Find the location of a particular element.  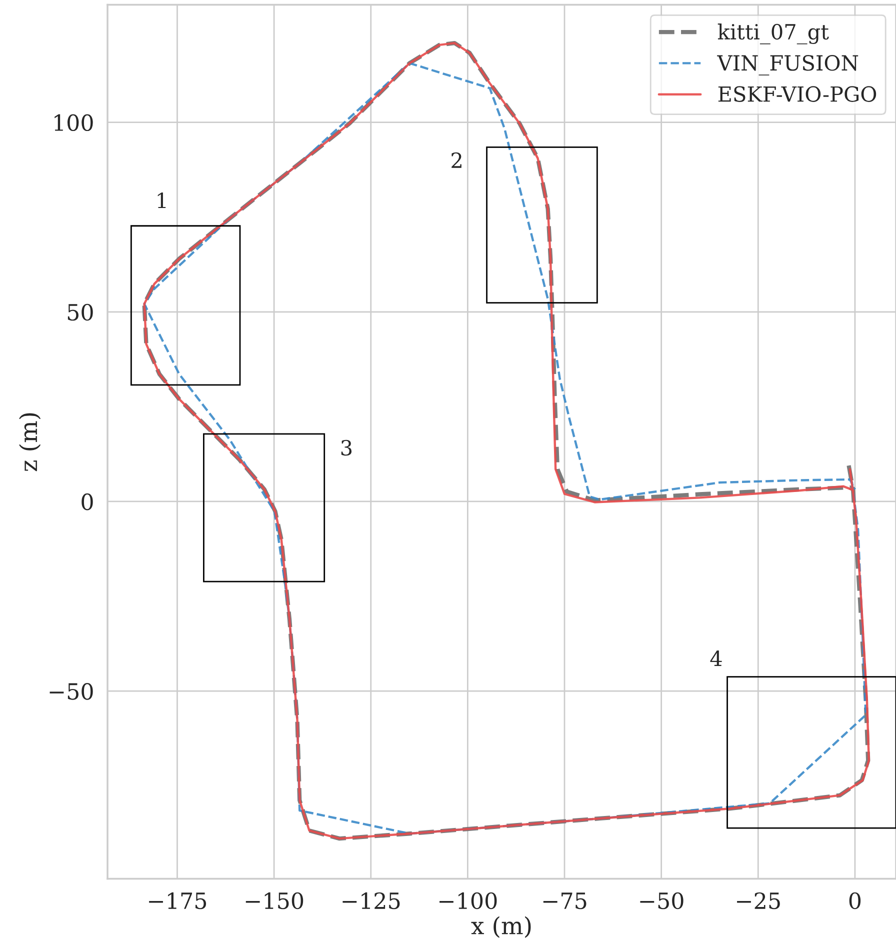

legend-label: VIN_FUSION is located at coordinates (787, 65).